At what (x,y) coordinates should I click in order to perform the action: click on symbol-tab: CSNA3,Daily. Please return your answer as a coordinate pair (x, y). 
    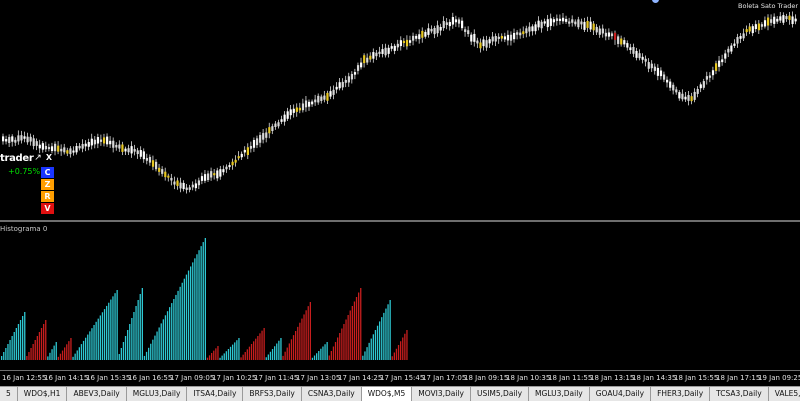
    Looking at the image, I should click on (332, 394).